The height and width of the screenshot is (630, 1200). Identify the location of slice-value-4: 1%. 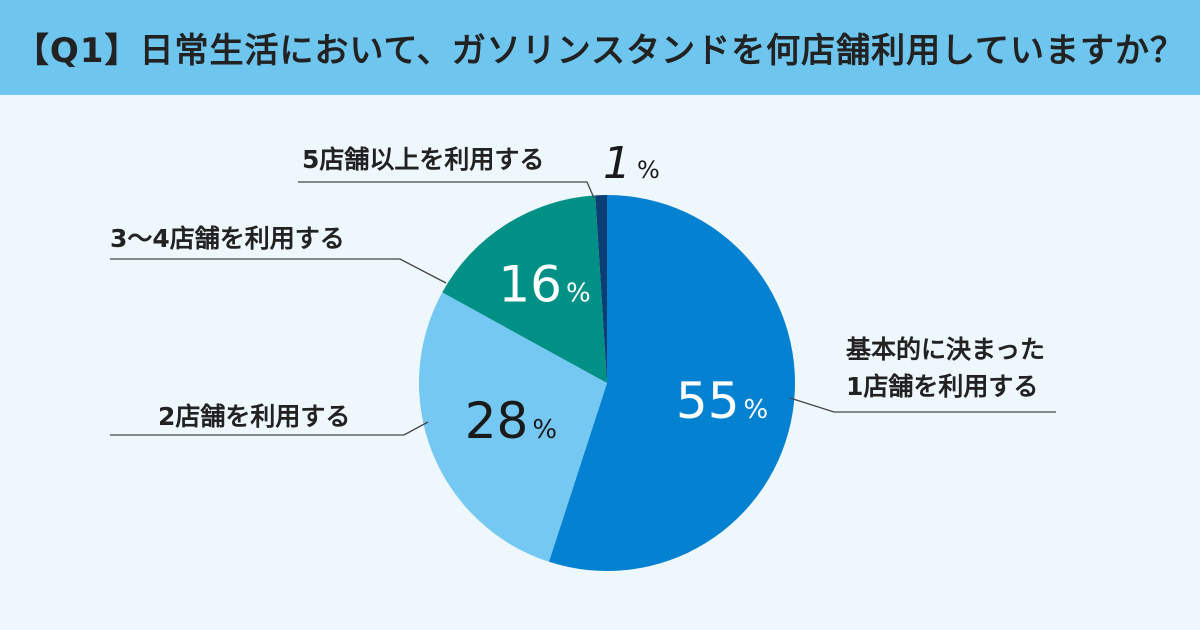
(631, 163).